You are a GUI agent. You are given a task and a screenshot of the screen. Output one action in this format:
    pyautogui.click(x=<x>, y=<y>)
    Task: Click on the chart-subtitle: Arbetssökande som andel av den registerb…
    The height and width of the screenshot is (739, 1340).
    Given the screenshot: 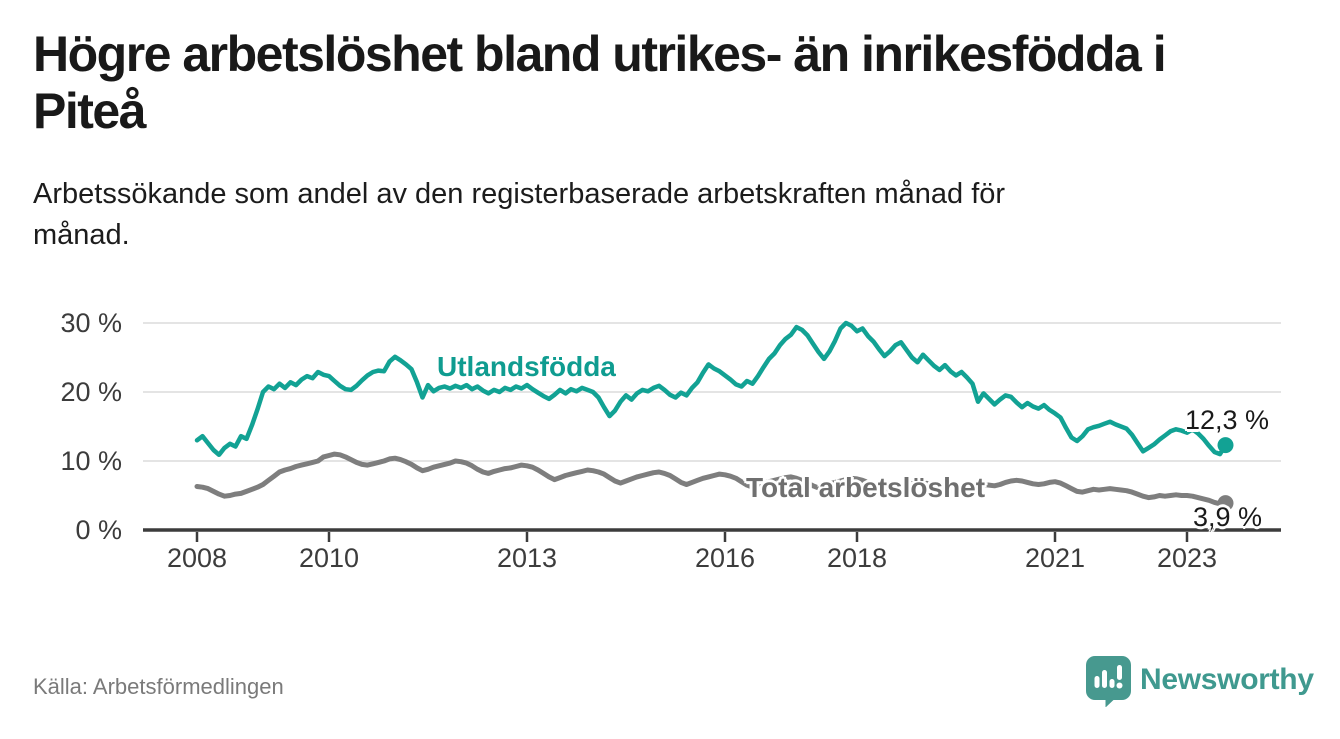 What is the action you would take?
    pyautogui.click(x=663, y=215)
    